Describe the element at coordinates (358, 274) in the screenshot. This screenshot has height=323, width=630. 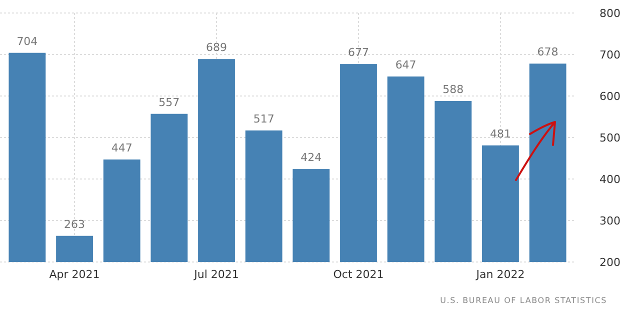
I see `x-tick-label: Oct 2021` at that location.